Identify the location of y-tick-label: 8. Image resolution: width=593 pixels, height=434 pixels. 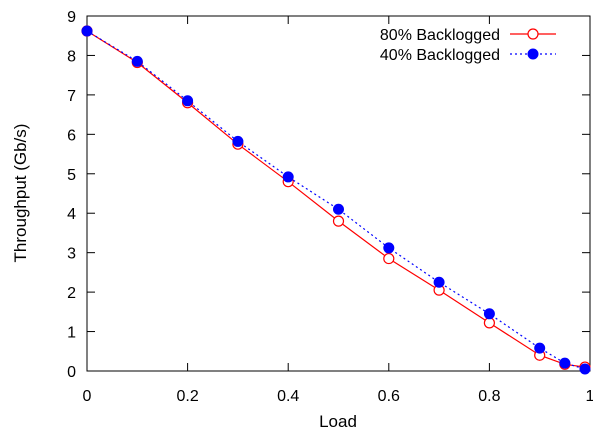
(71, 56).